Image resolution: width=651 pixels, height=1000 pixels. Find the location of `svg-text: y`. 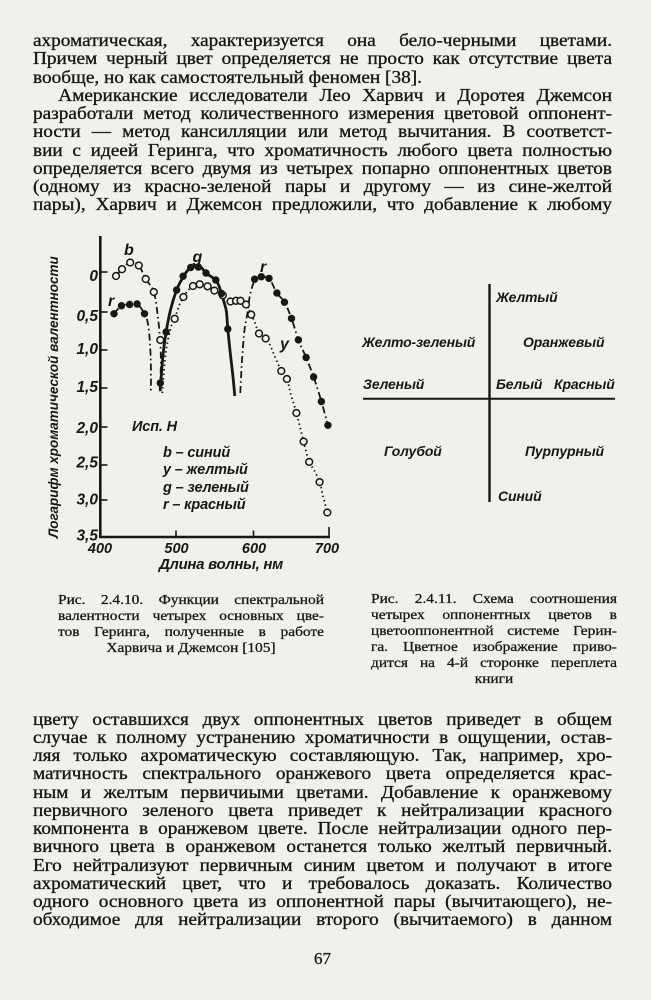

svg-text: y is located at coordinates (284, 344).